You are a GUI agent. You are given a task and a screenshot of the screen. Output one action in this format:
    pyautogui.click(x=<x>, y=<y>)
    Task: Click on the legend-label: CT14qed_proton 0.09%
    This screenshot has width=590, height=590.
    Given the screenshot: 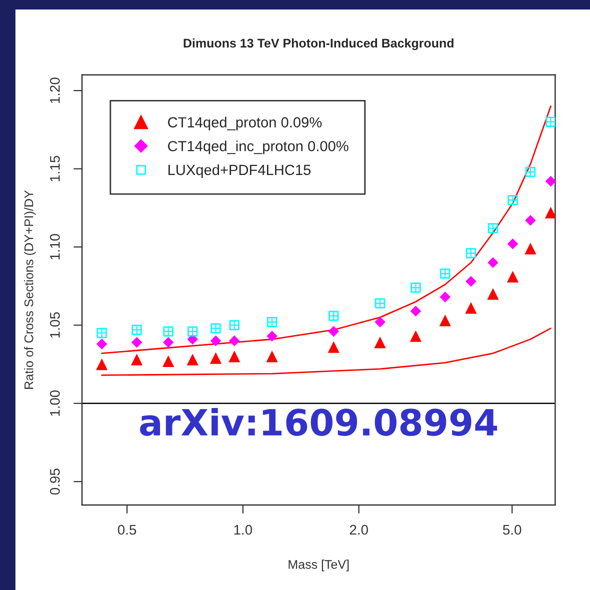 What is the action you would take?
    pyautogui.click(x=245, y=123)
    